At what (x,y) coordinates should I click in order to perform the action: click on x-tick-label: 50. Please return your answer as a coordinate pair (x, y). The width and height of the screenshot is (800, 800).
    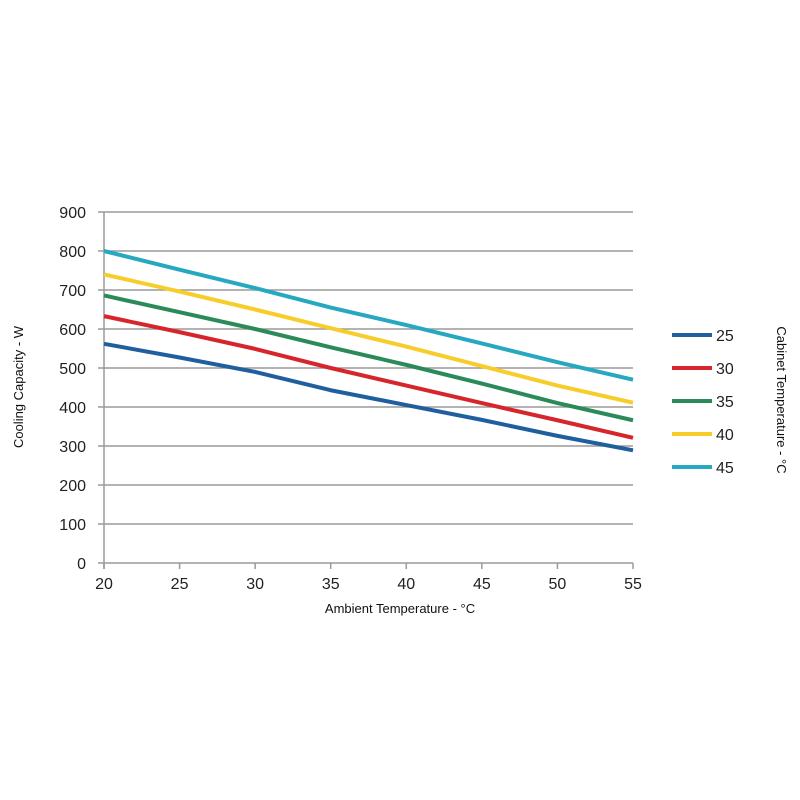
    Looking at the image, I should click on (558, 584).